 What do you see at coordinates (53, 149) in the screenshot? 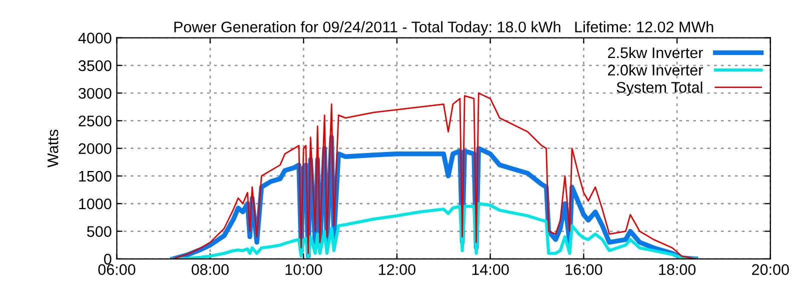
I see `y-axis-title: Watts` at bounding box center [53, 149].